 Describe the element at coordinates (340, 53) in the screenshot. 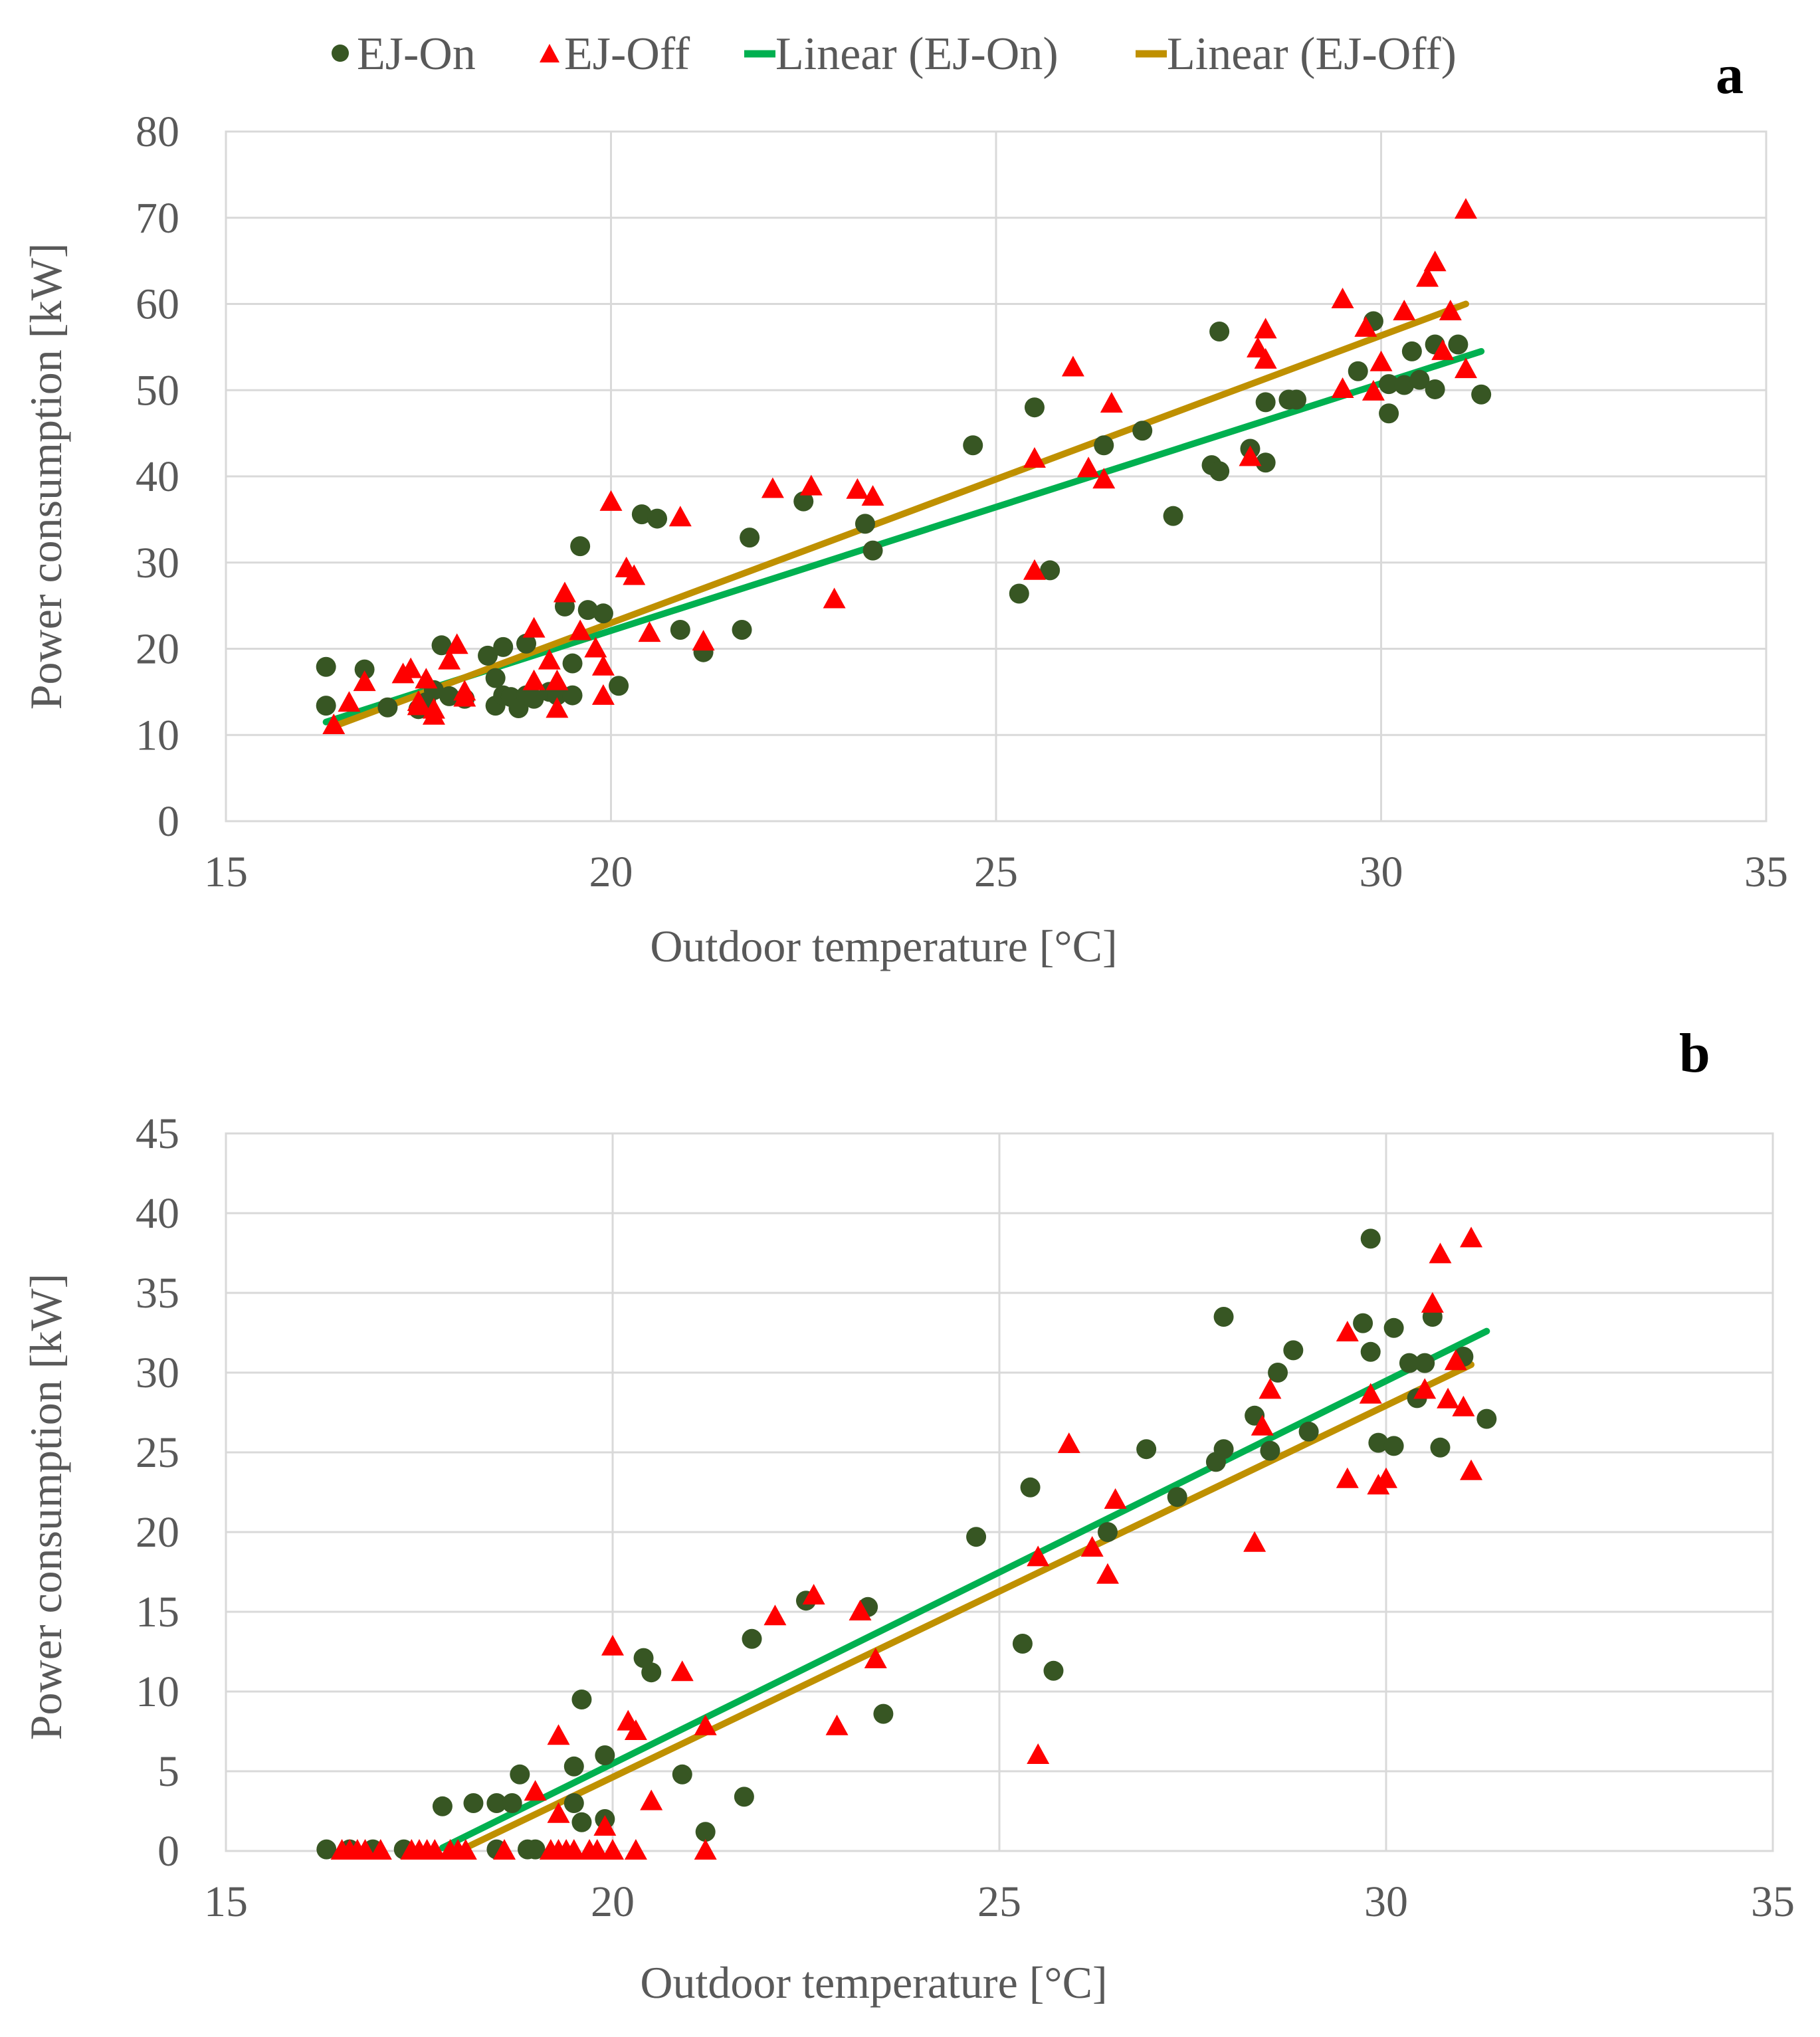

I see `legend-marker-ej-on` at that location.